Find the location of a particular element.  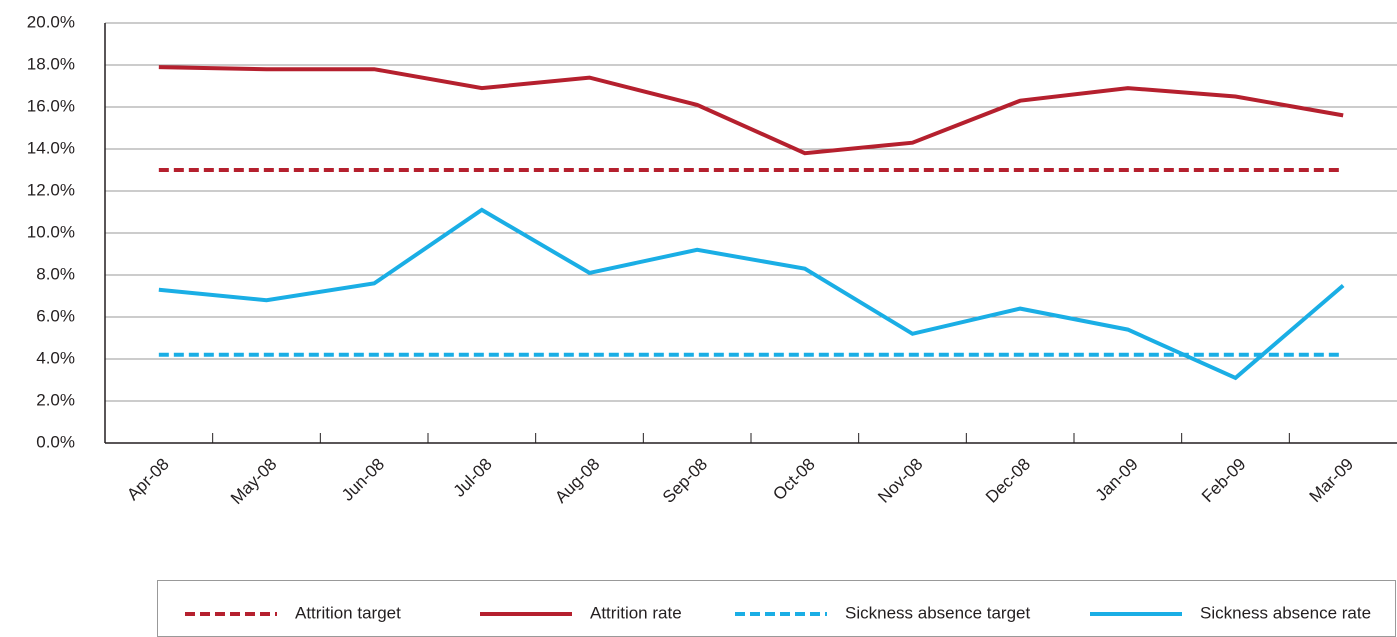

x-tick-label: Apr-08 is located at coordinates (148, 480).